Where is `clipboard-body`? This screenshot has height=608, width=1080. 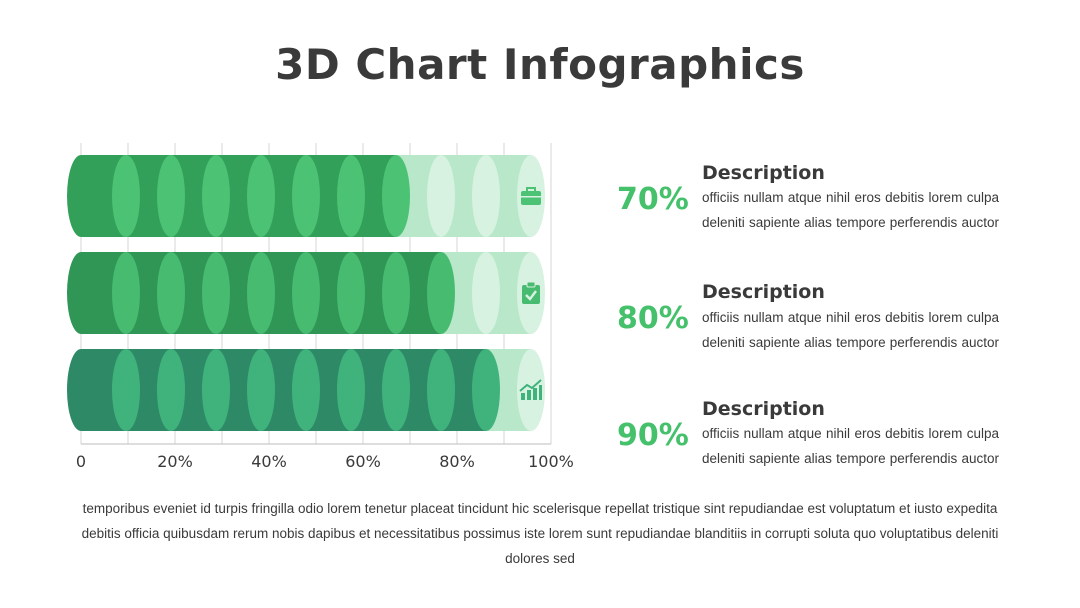 clipboard-body is located at coordinates (531, 294).